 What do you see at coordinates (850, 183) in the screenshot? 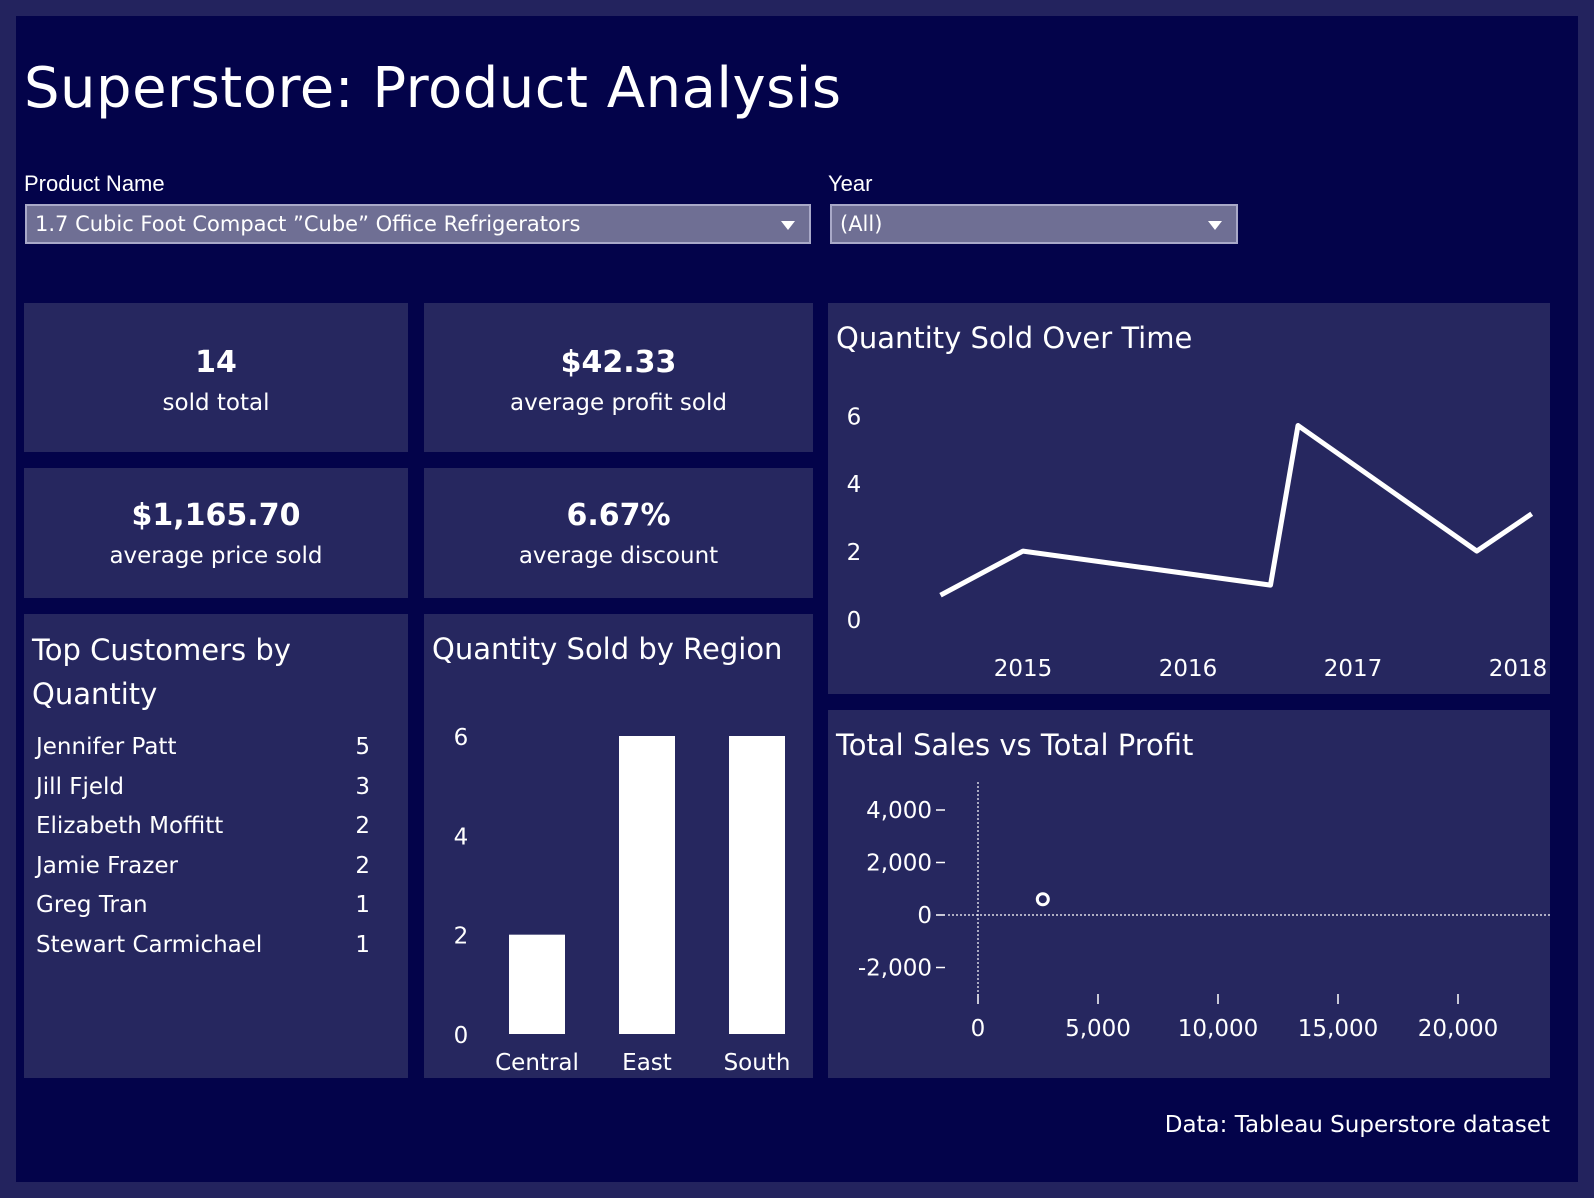
I see `year-filter-label: Year` at bounding box center [850, 183].